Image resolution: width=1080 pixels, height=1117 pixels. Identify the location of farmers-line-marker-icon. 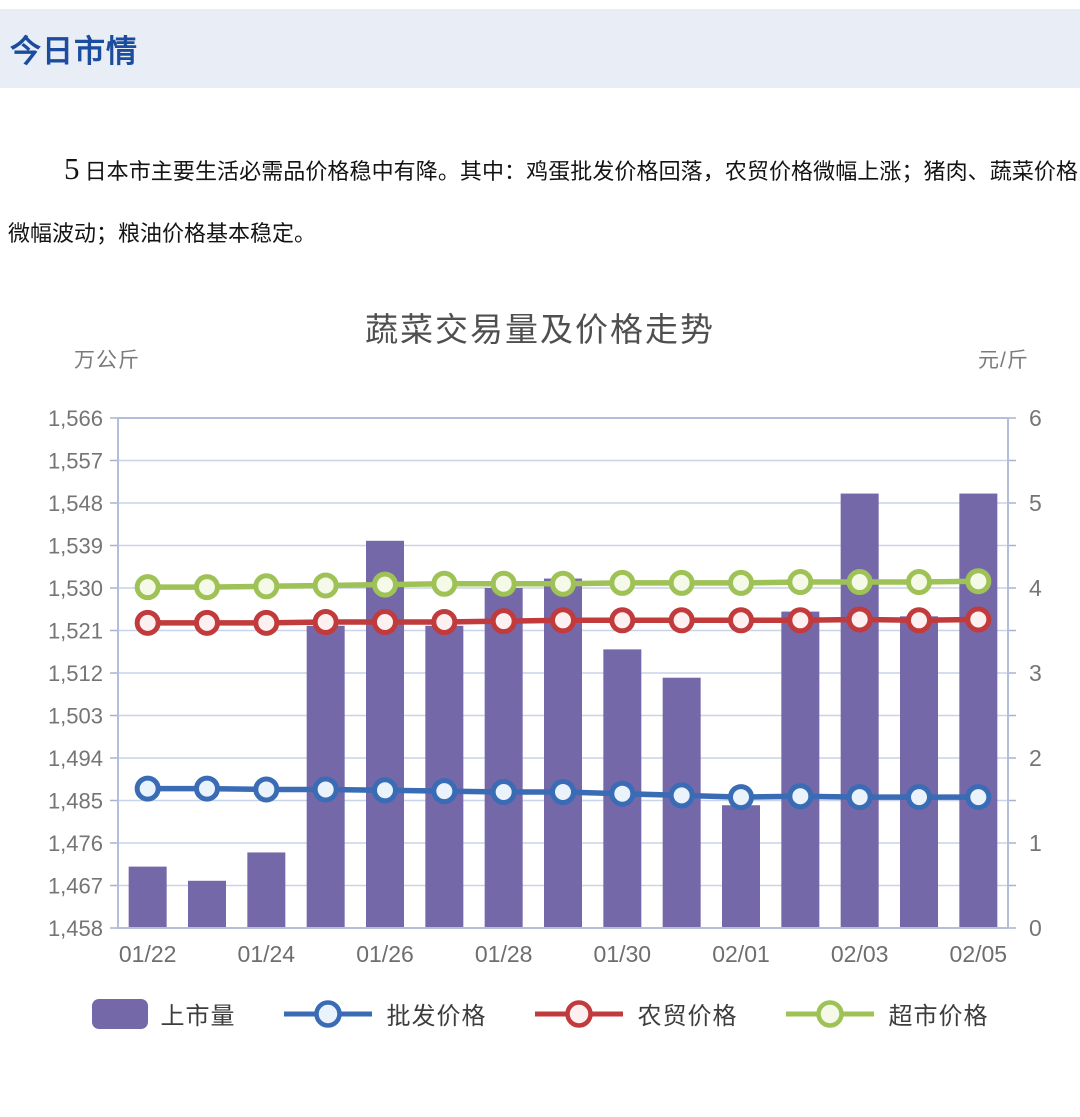
(578, 1013).